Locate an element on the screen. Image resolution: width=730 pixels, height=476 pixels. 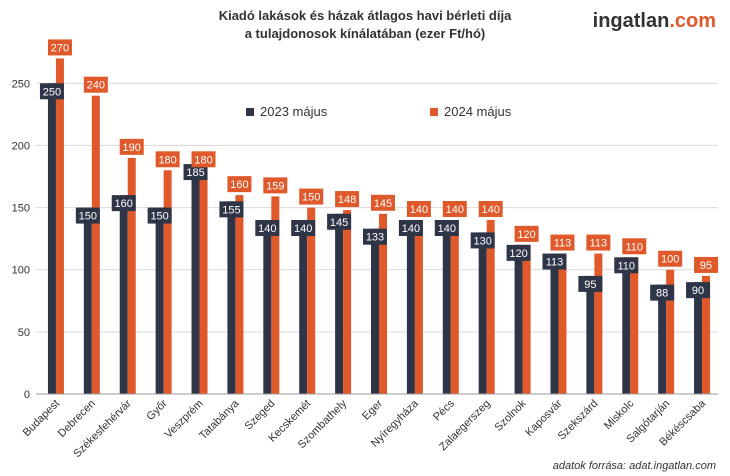
data-label-2023-8: 145 is located at coordinates (339, 223).